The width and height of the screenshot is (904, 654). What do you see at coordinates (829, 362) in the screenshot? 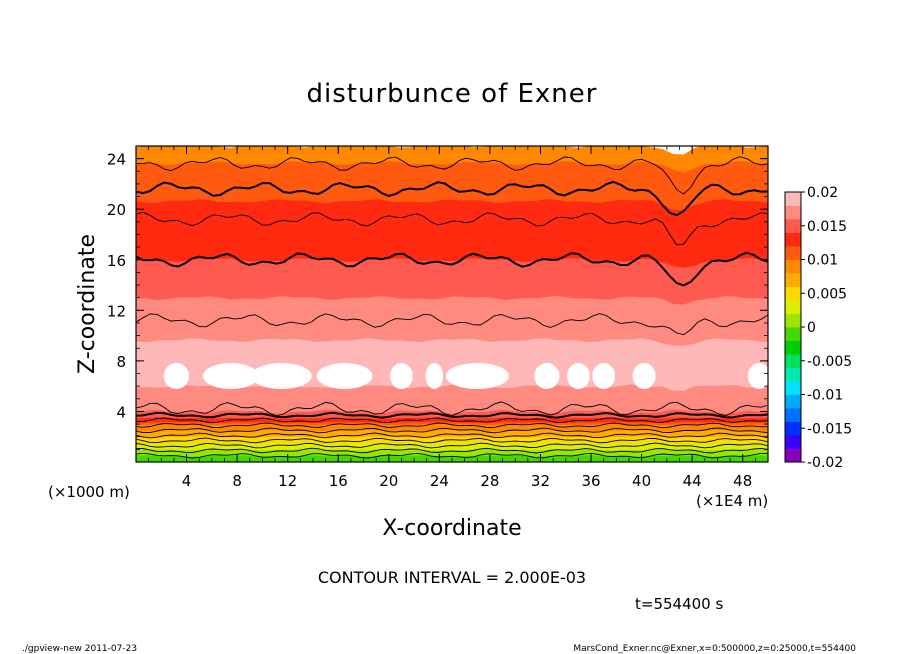
I see `colorbar-tick-label: -0.005` at bounding box center [829, 362].